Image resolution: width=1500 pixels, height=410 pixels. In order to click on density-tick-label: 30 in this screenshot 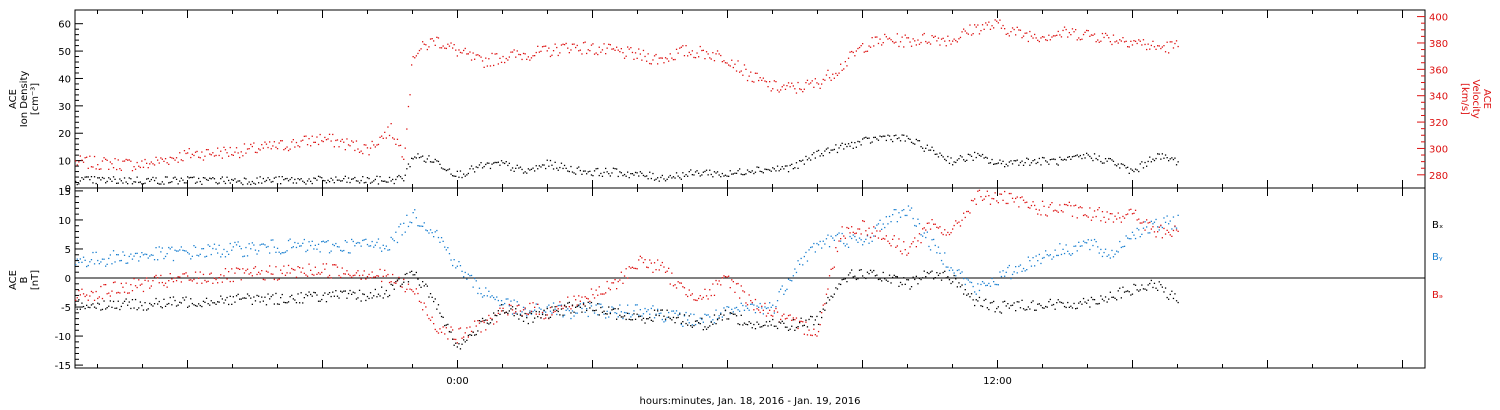, I will do `click(64, 107)`.